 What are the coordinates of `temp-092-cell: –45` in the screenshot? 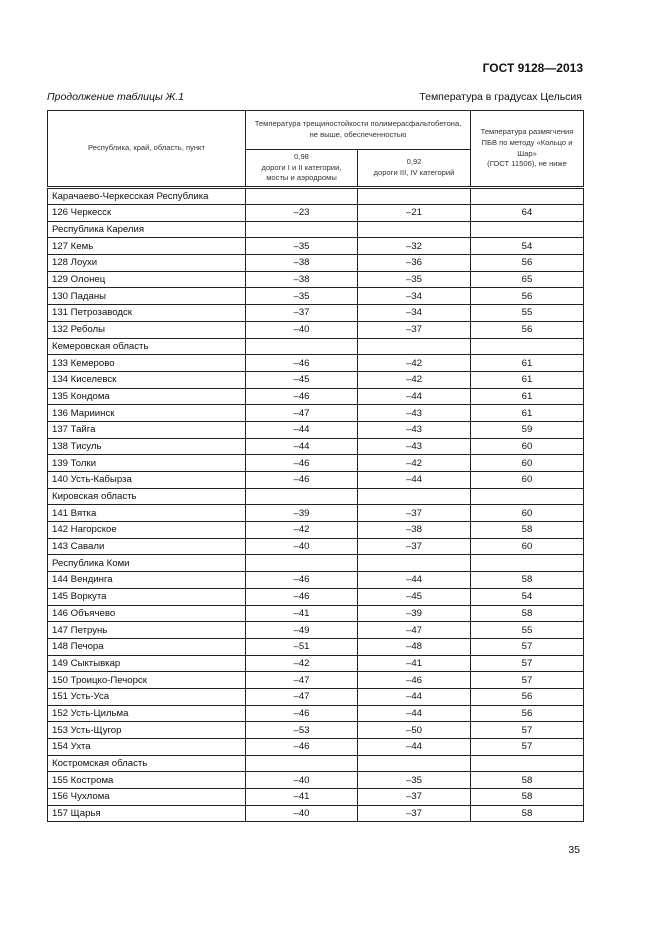 It's located at (414, 596).